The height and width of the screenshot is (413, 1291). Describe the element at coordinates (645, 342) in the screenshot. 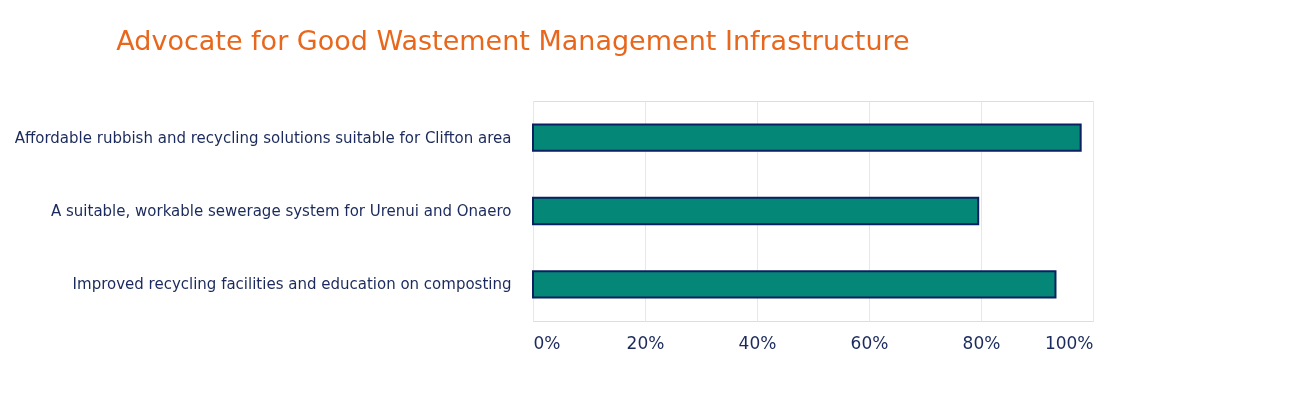

I see `x-tick-label: 20%` at that location.